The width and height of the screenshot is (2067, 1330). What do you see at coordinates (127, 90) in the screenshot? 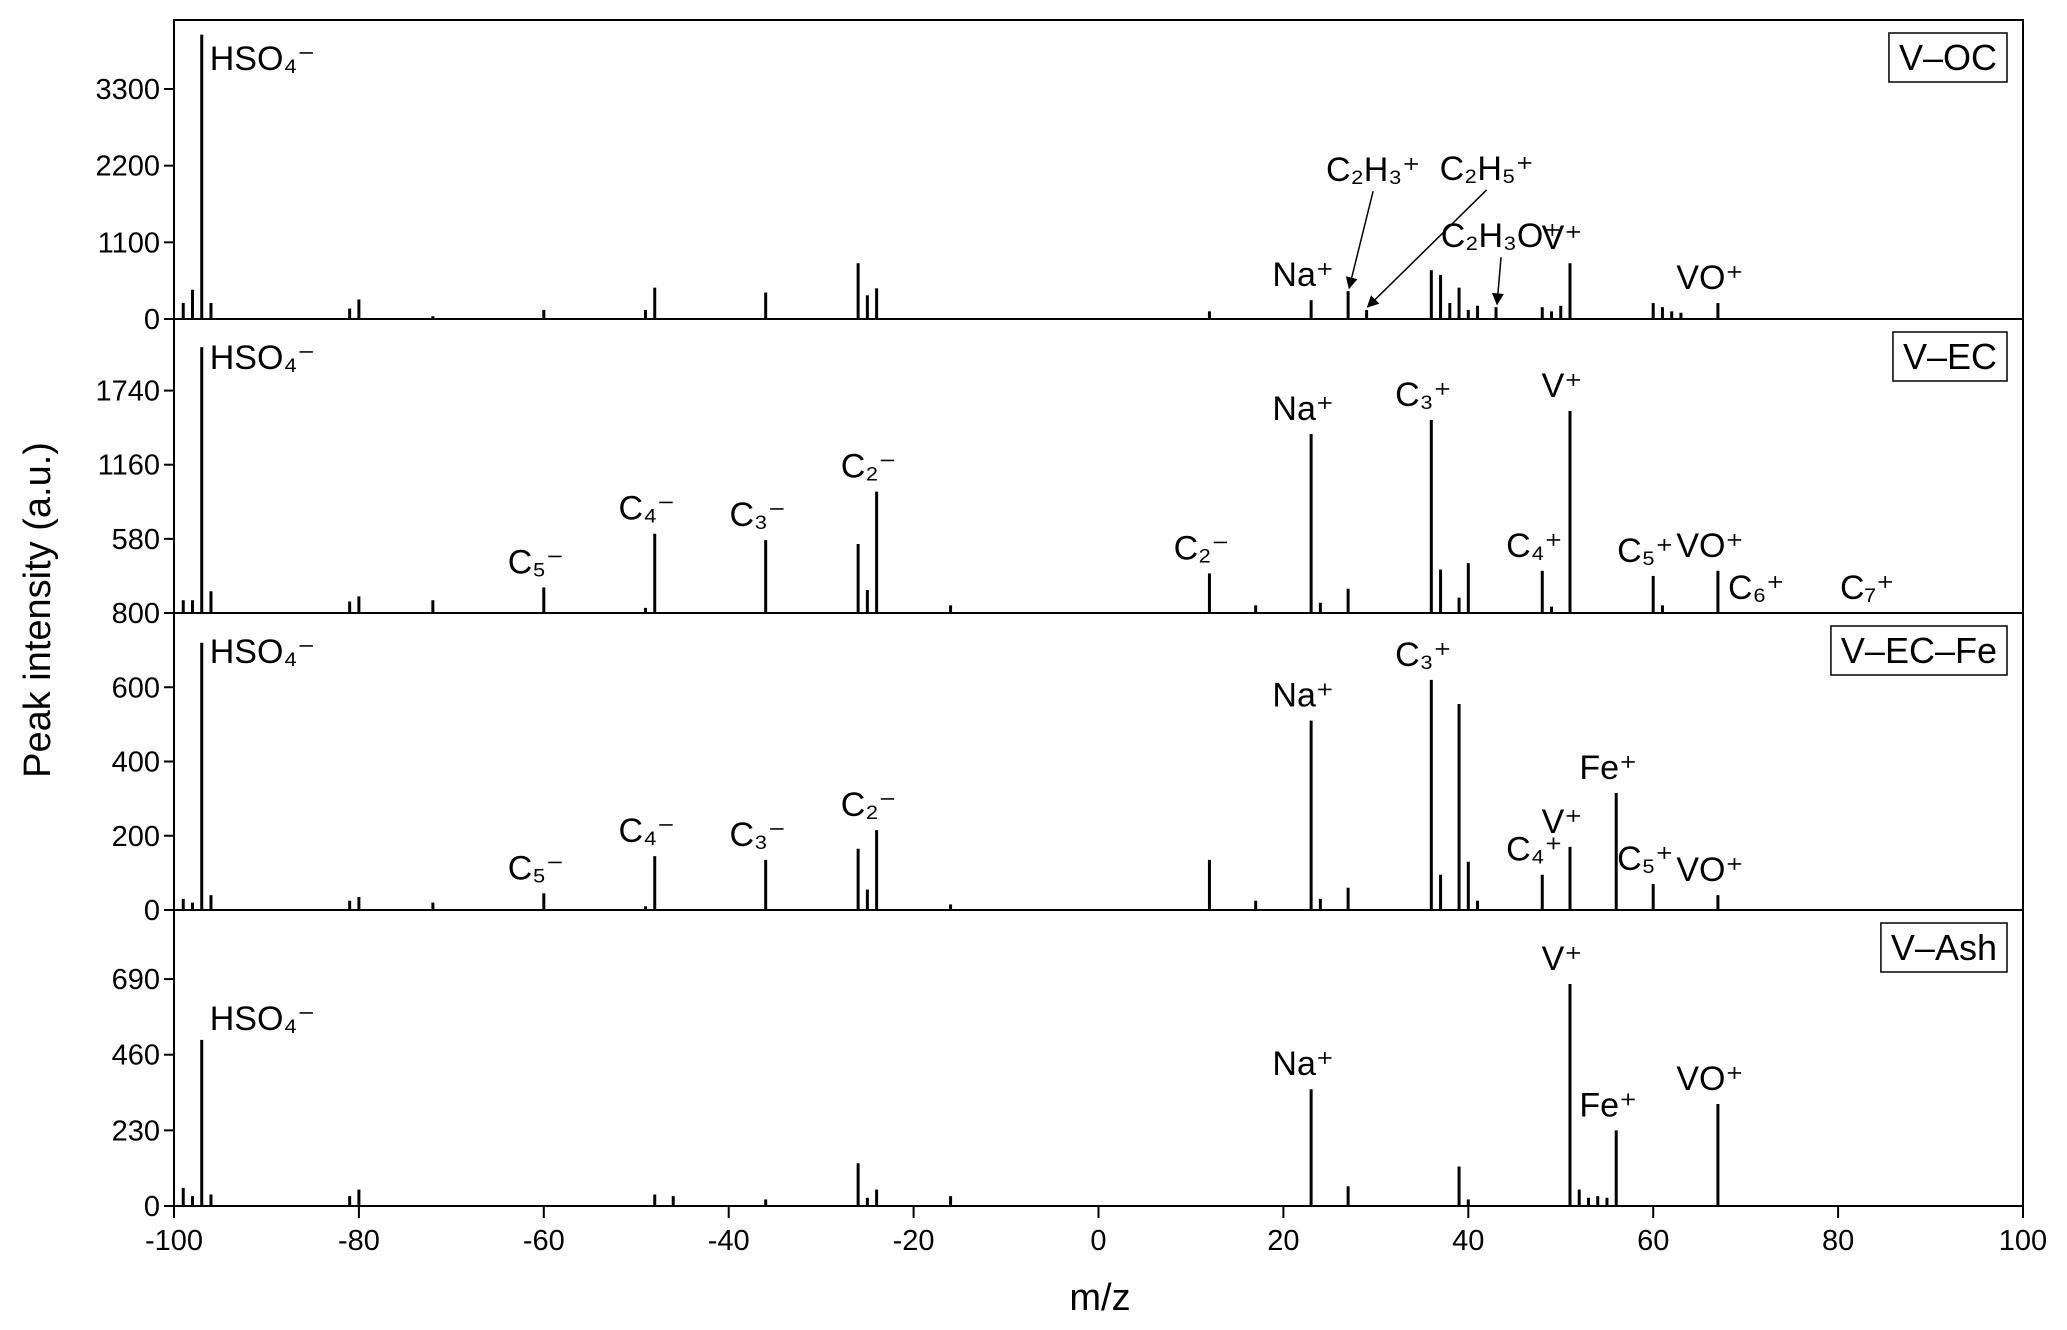
I see `y-tick-label: 3300` at bounding box center [127, 90].